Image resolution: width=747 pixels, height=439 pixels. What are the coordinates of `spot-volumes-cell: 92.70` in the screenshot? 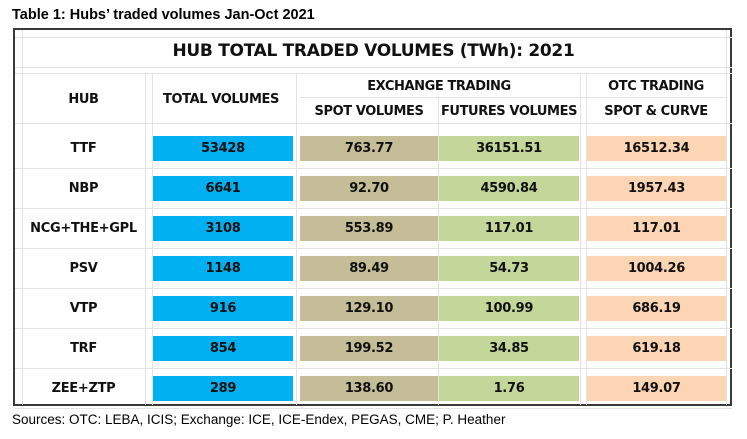 It's located at (369, 188).